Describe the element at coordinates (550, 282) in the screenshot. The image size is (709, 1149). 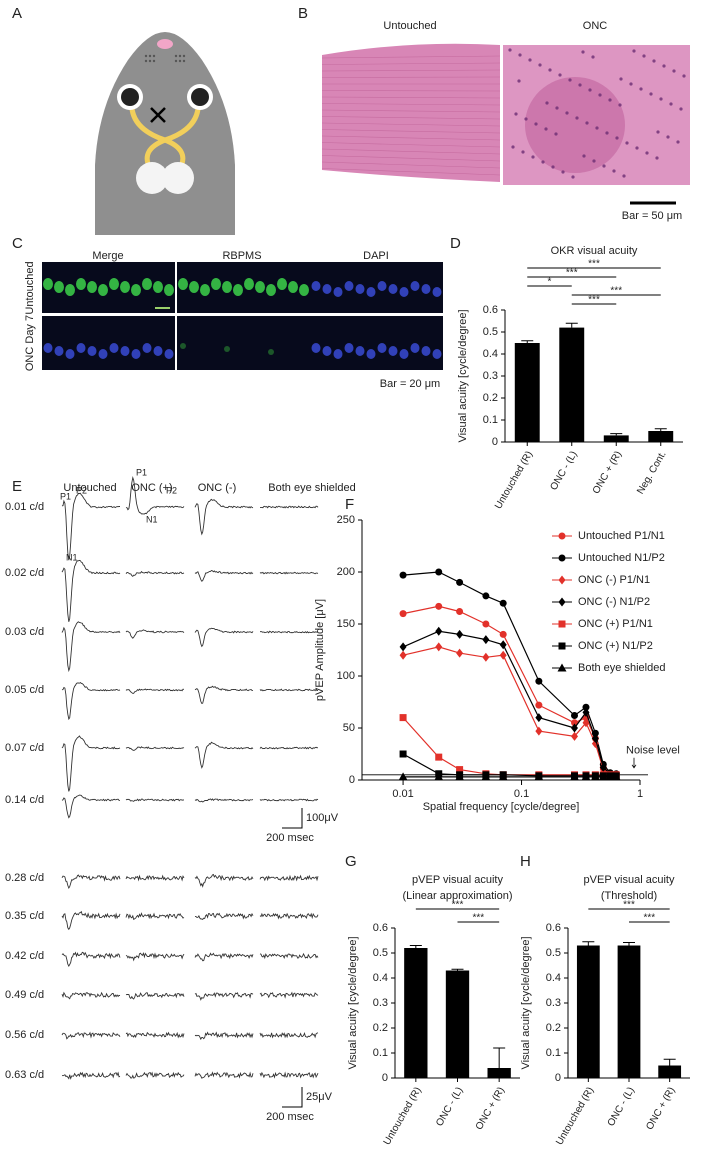
I see `significance-label: *` at that location.